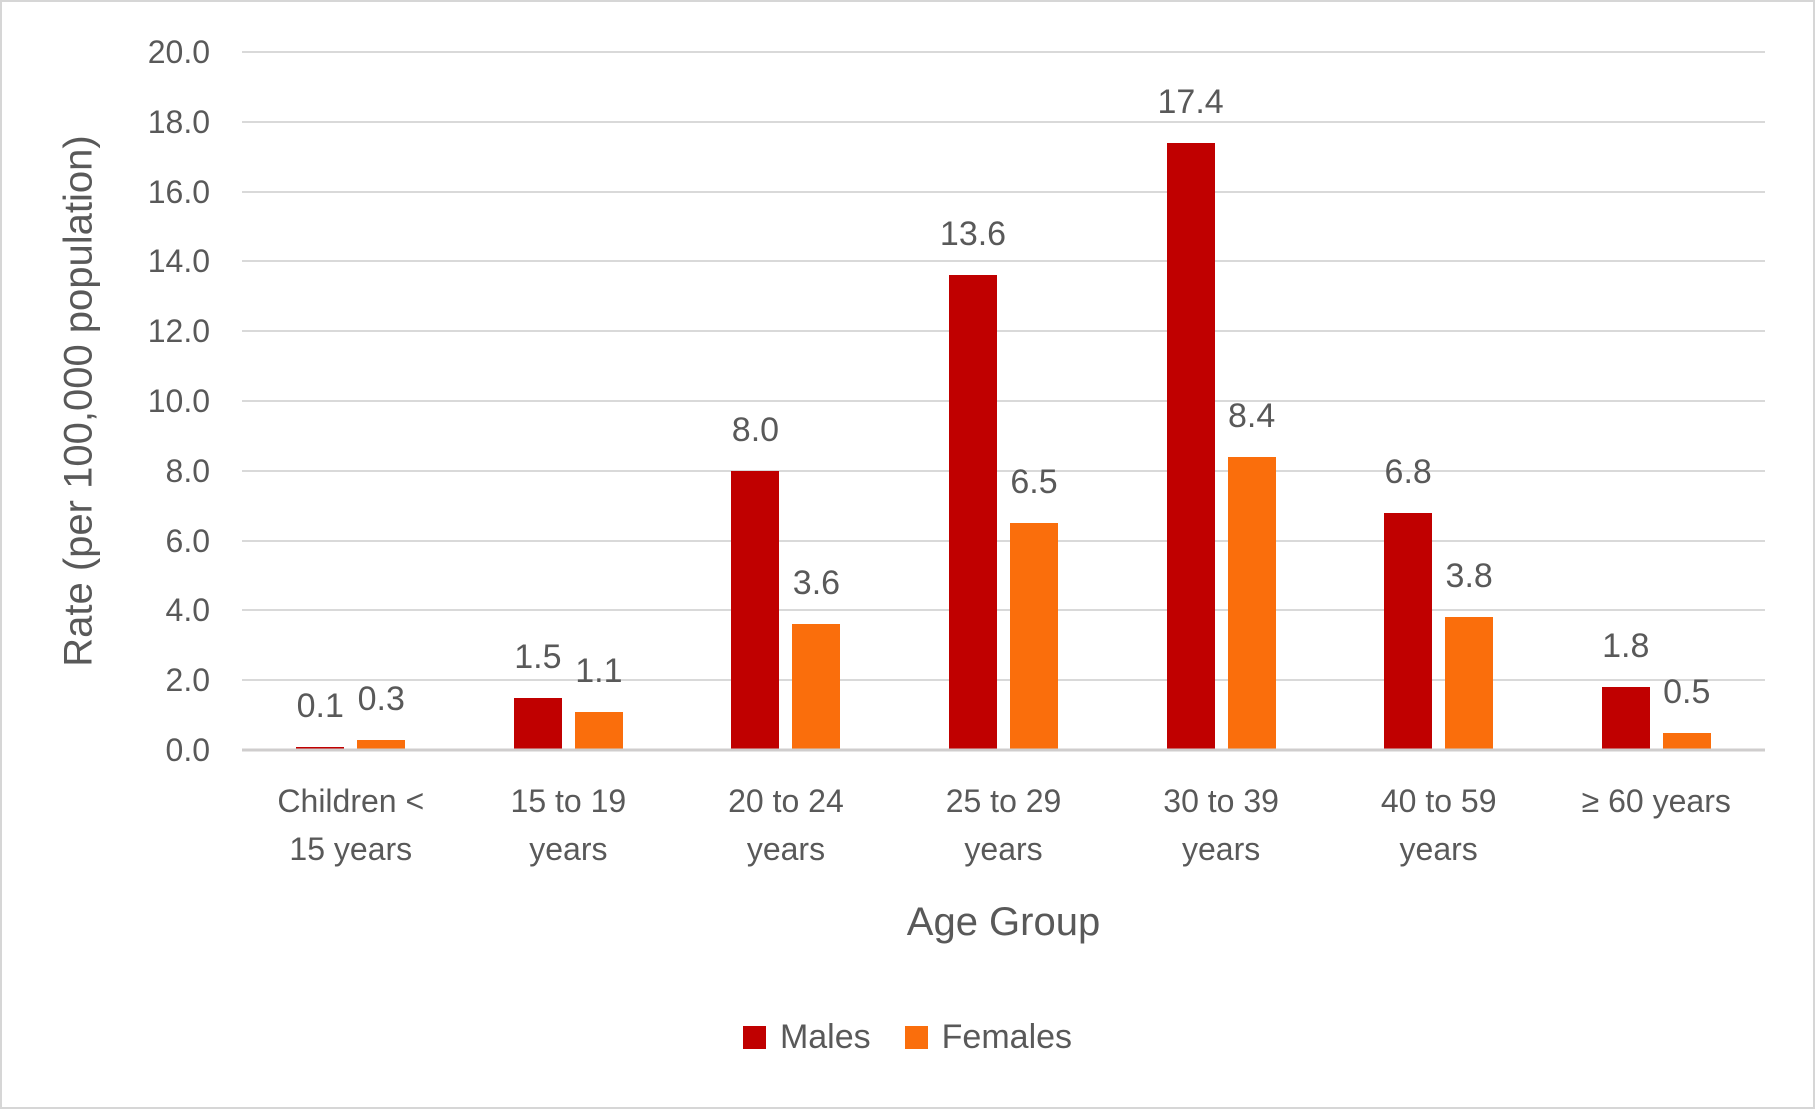 The height and width of the screenshot is (1109, 1815). I want to click on y-tick-label: 14.0, so click(178, 261).